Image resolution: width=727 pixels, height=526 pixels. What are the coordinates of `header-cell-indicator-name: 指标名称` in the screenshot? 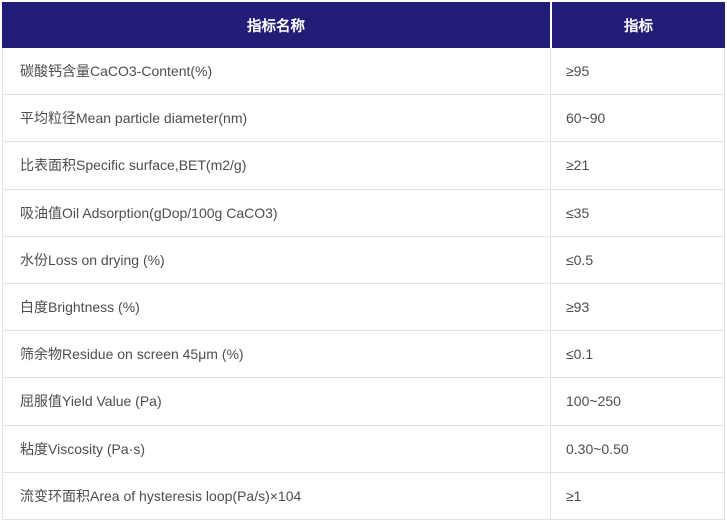 It's located at (276, 25).